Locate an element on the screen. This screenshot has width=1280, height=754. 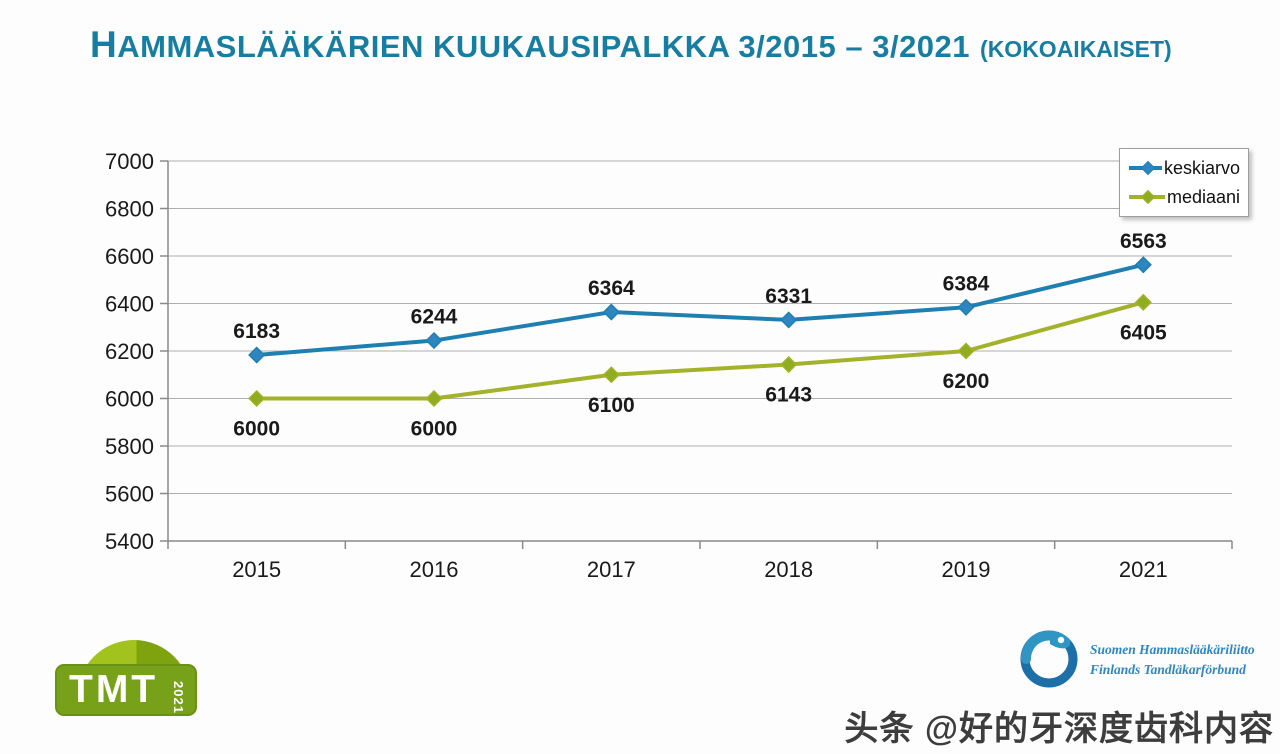
marker-keskiarvo-2019 is located at coordinates (966, 307).